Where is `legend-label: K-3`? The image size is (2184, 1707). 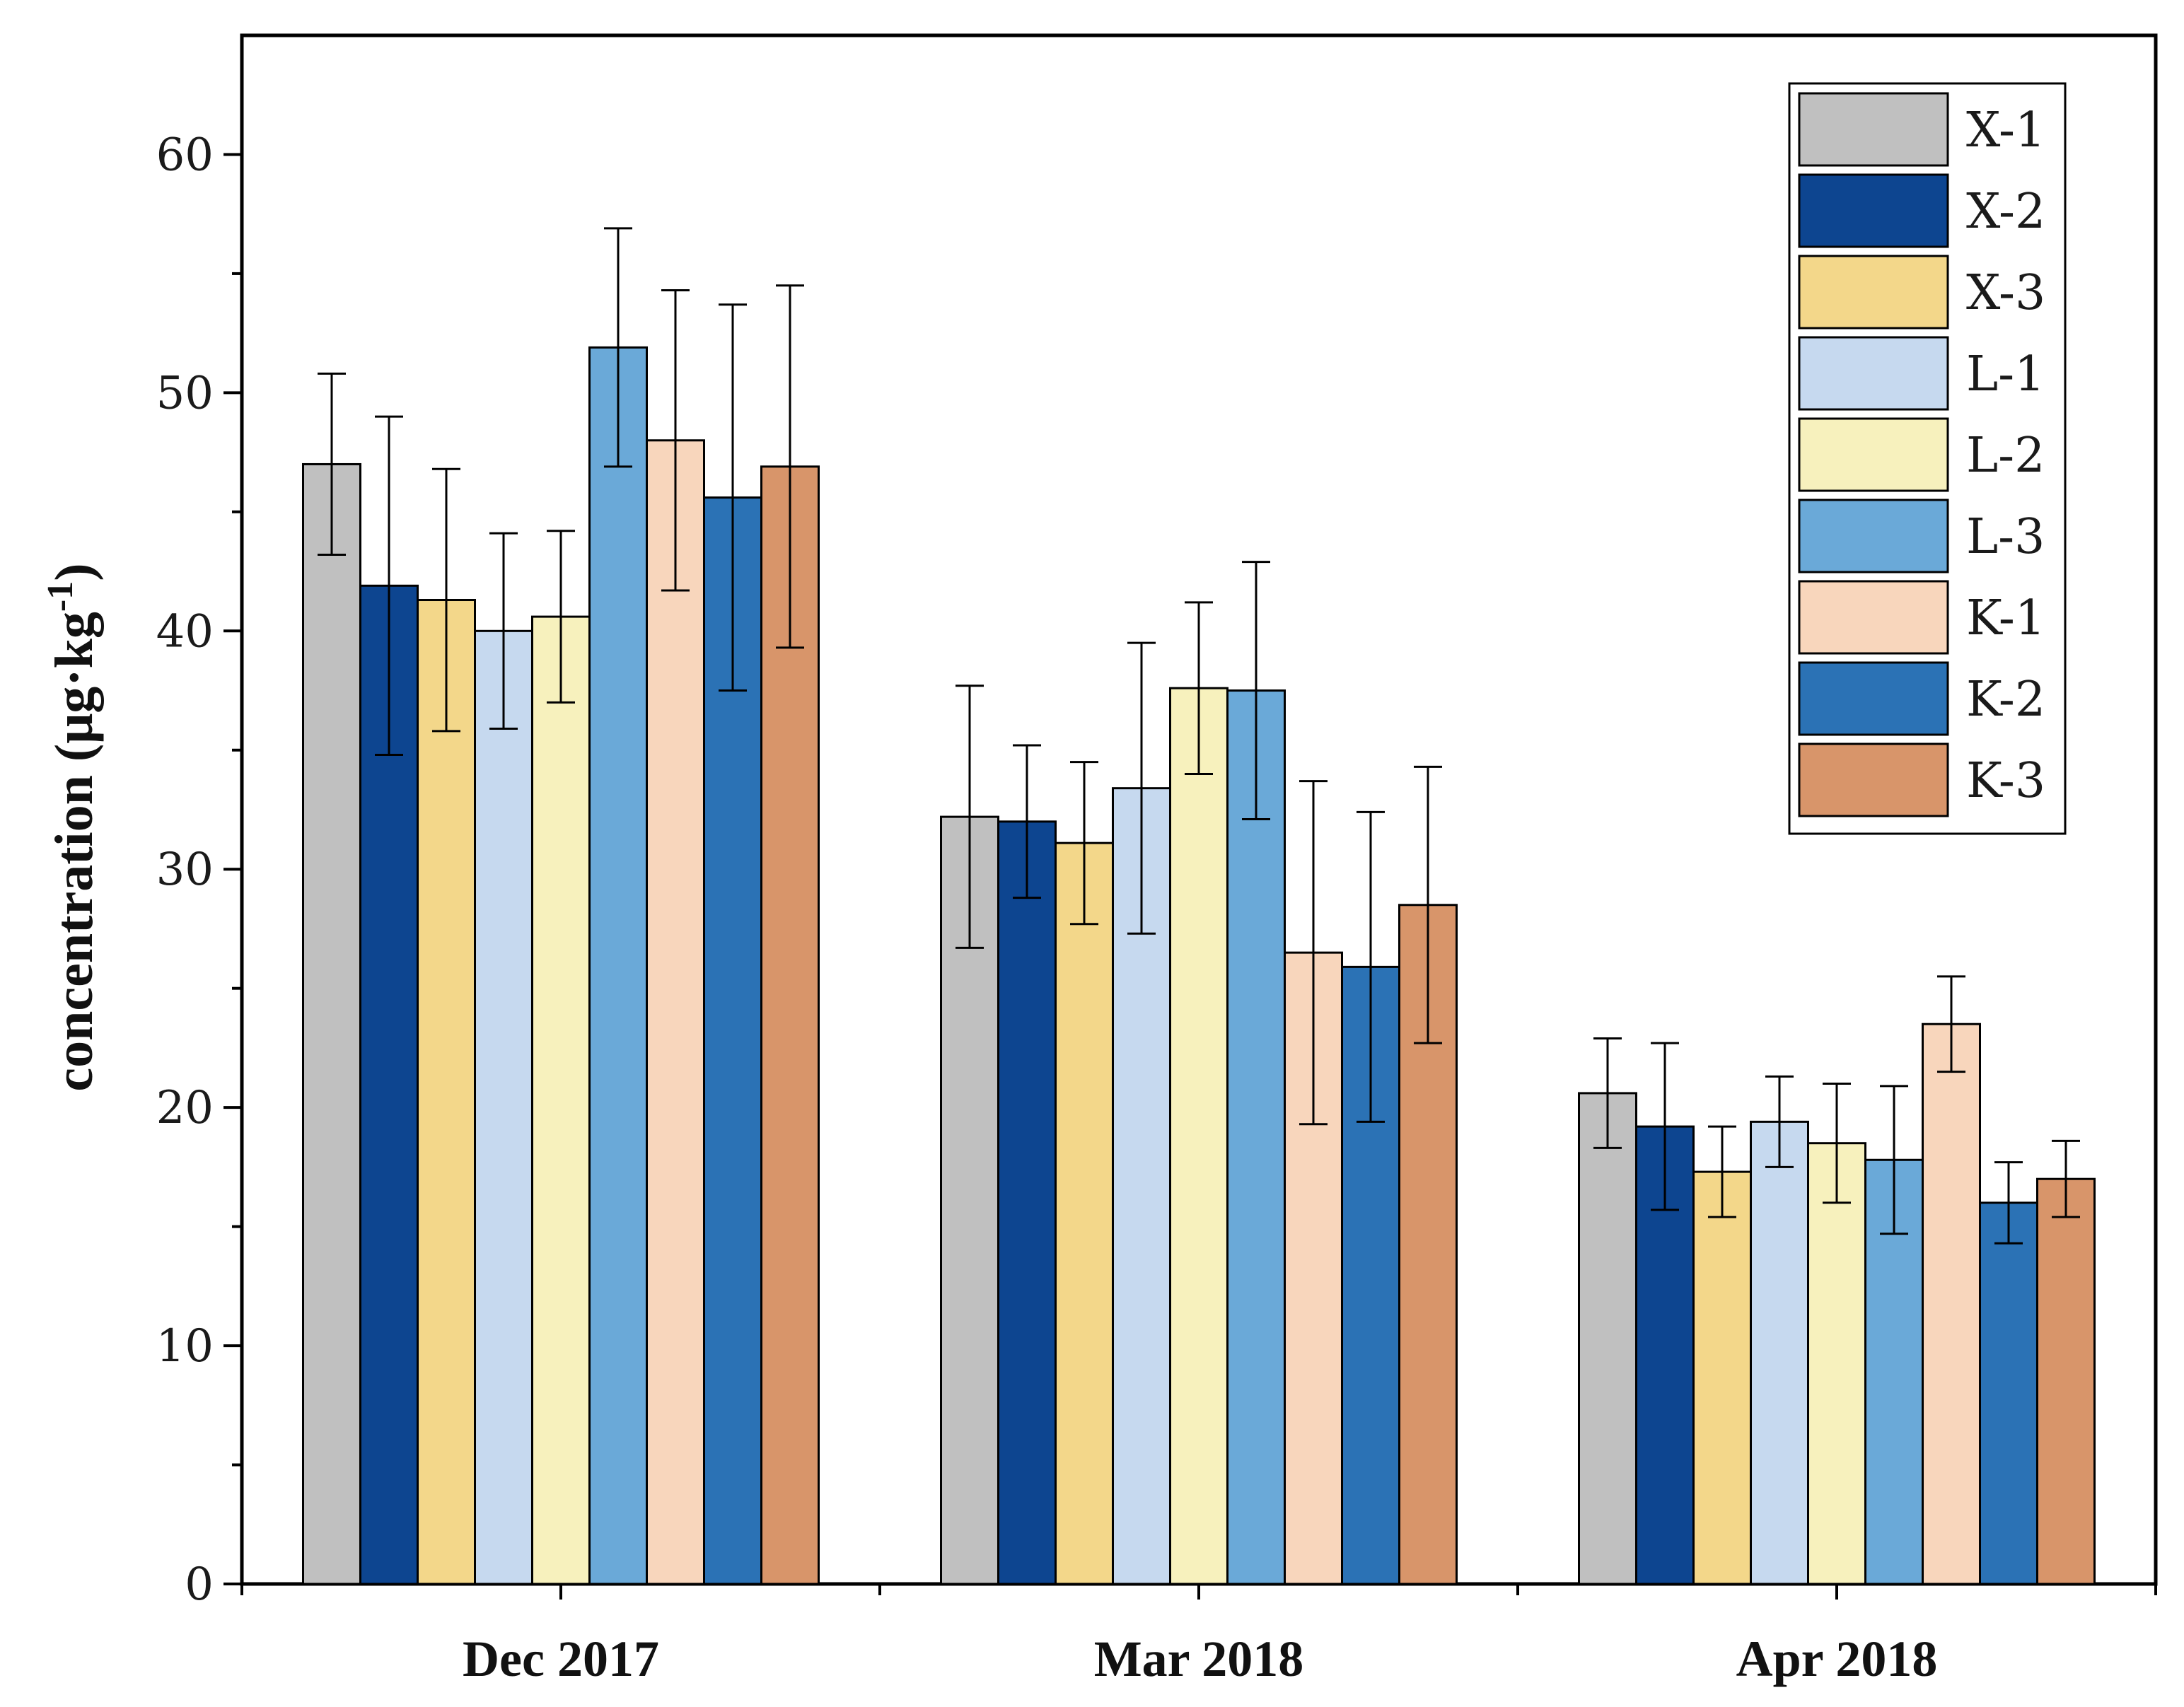 legend-label: K-3 is located at coordinates (2005, 781).